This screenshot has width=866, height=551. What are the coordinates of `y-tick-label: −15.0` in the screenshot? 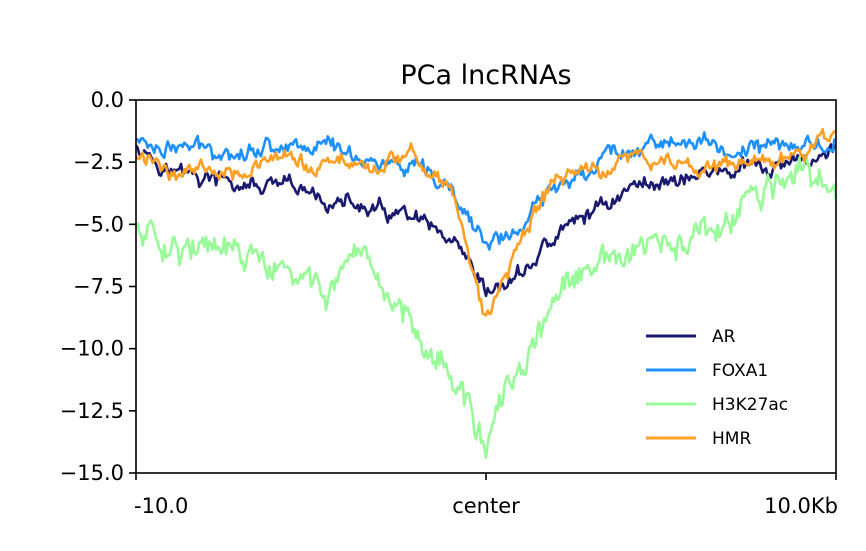 It's located at (92, 473).